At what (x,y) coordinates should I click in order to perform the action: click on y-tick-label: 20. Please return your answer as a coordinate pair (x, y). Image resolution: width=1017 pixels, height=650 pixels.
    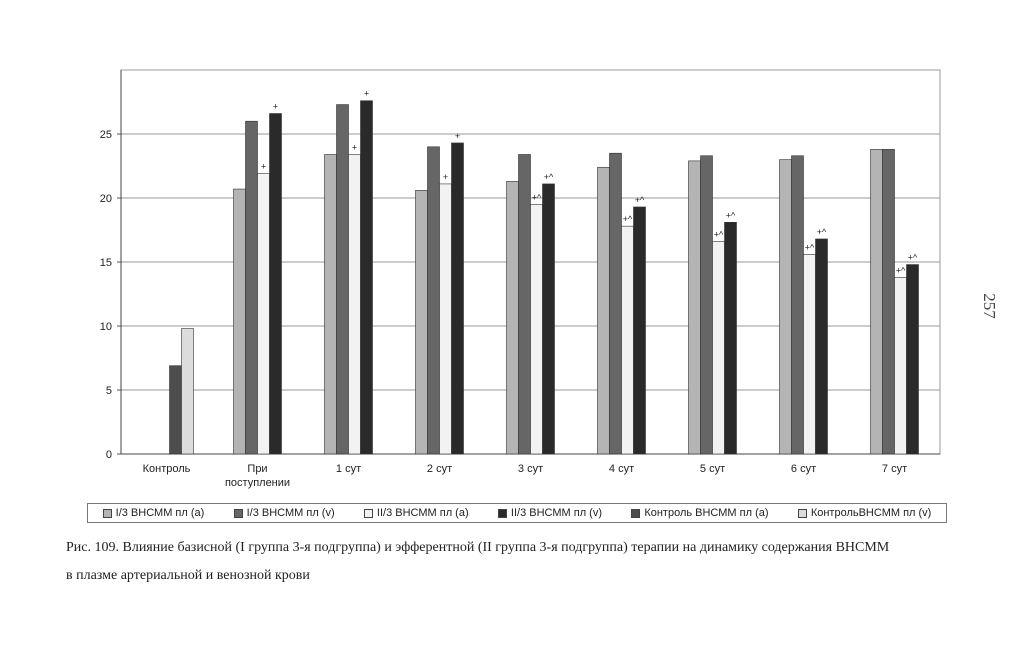
    Looking at the image, I should click on (106, 199).